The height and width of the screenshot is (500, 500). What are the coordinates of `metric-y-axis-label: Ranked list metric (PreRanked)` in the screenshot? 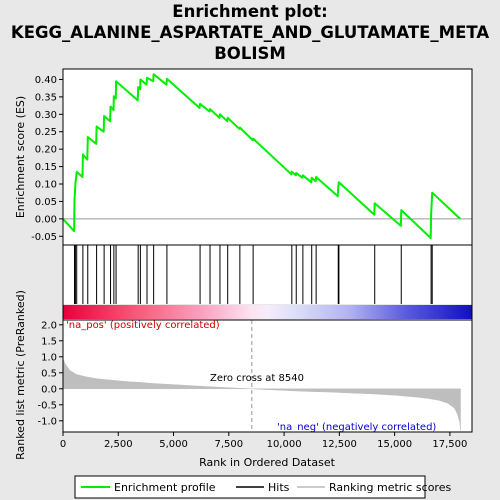 It's located at (20, 375).